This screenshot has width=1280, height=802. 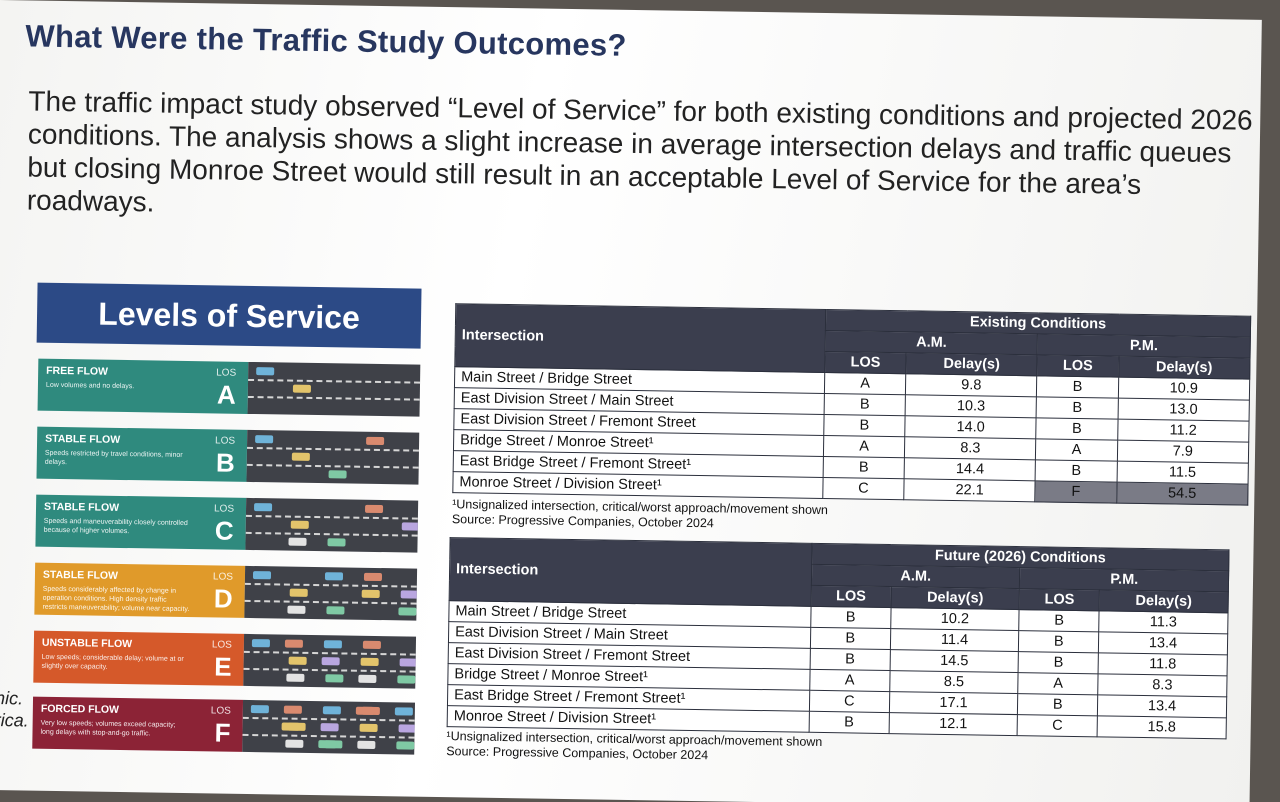 I want to click on cell-pm-los: F, so click(x=1076, y=492).